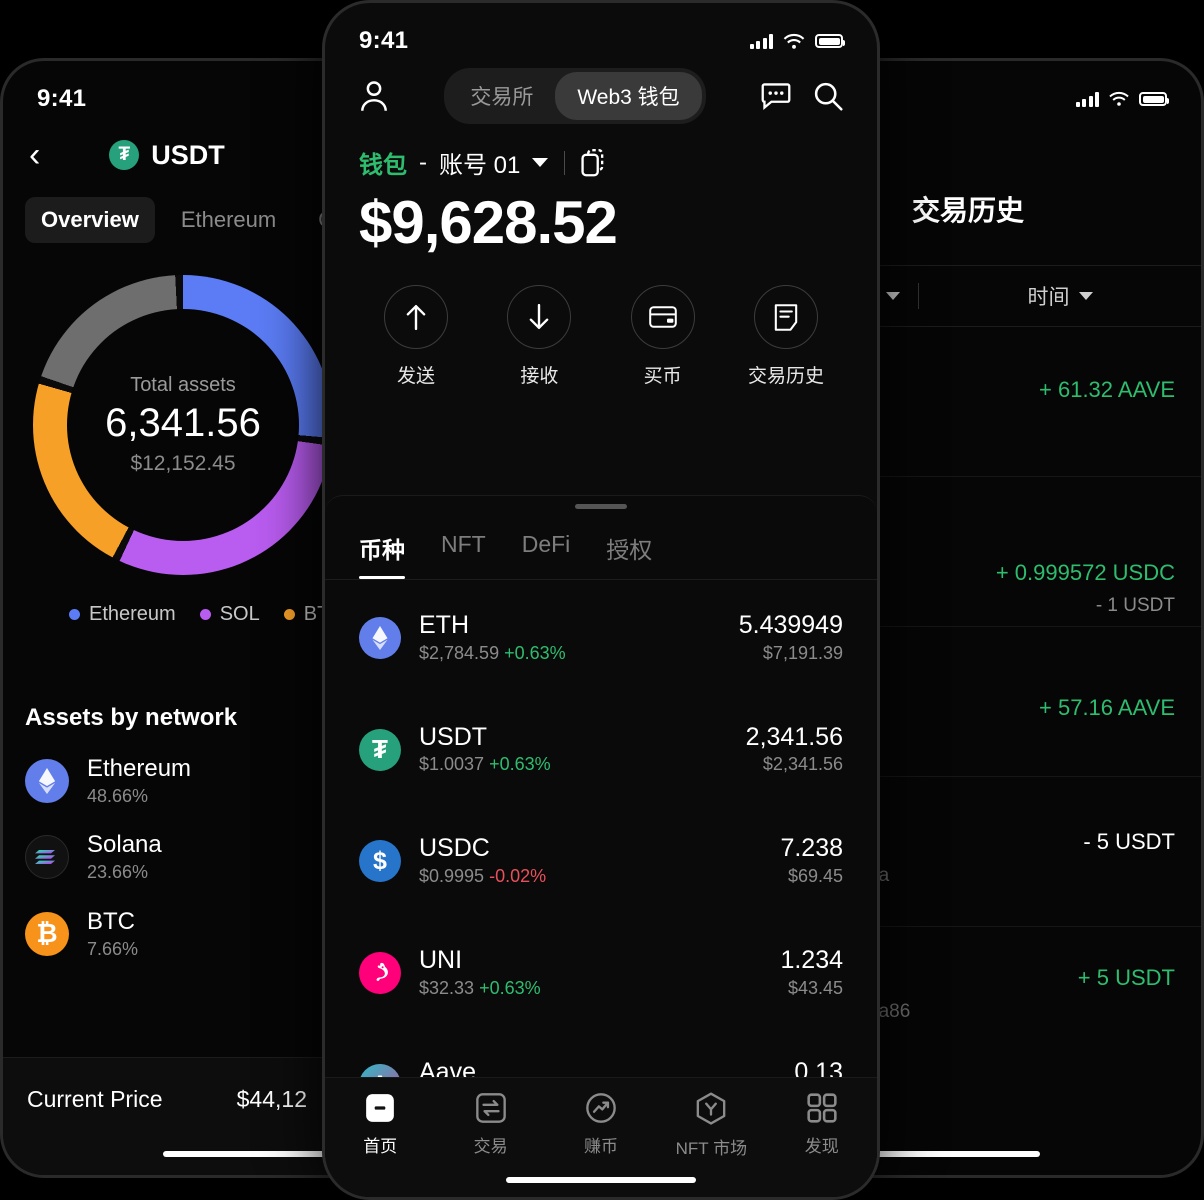 This screenshot has height=1200, width=1204. Describe the element at coordinates (380, 1124) in the screenshot. I see `nav-home: 首页` at that location.